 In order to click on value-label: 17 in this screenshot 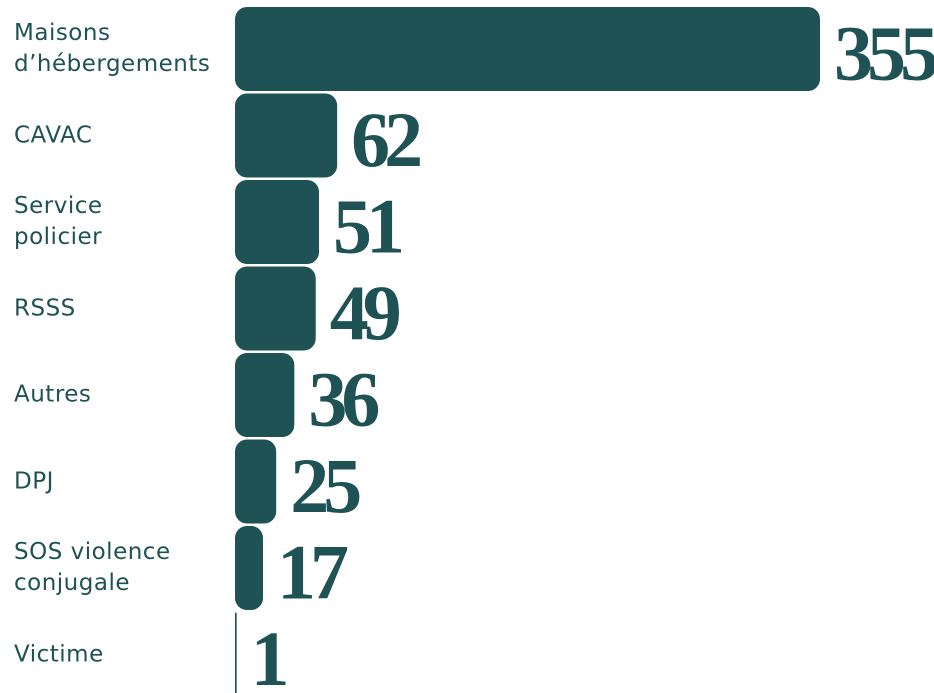, I will do `click(312, 572)`.